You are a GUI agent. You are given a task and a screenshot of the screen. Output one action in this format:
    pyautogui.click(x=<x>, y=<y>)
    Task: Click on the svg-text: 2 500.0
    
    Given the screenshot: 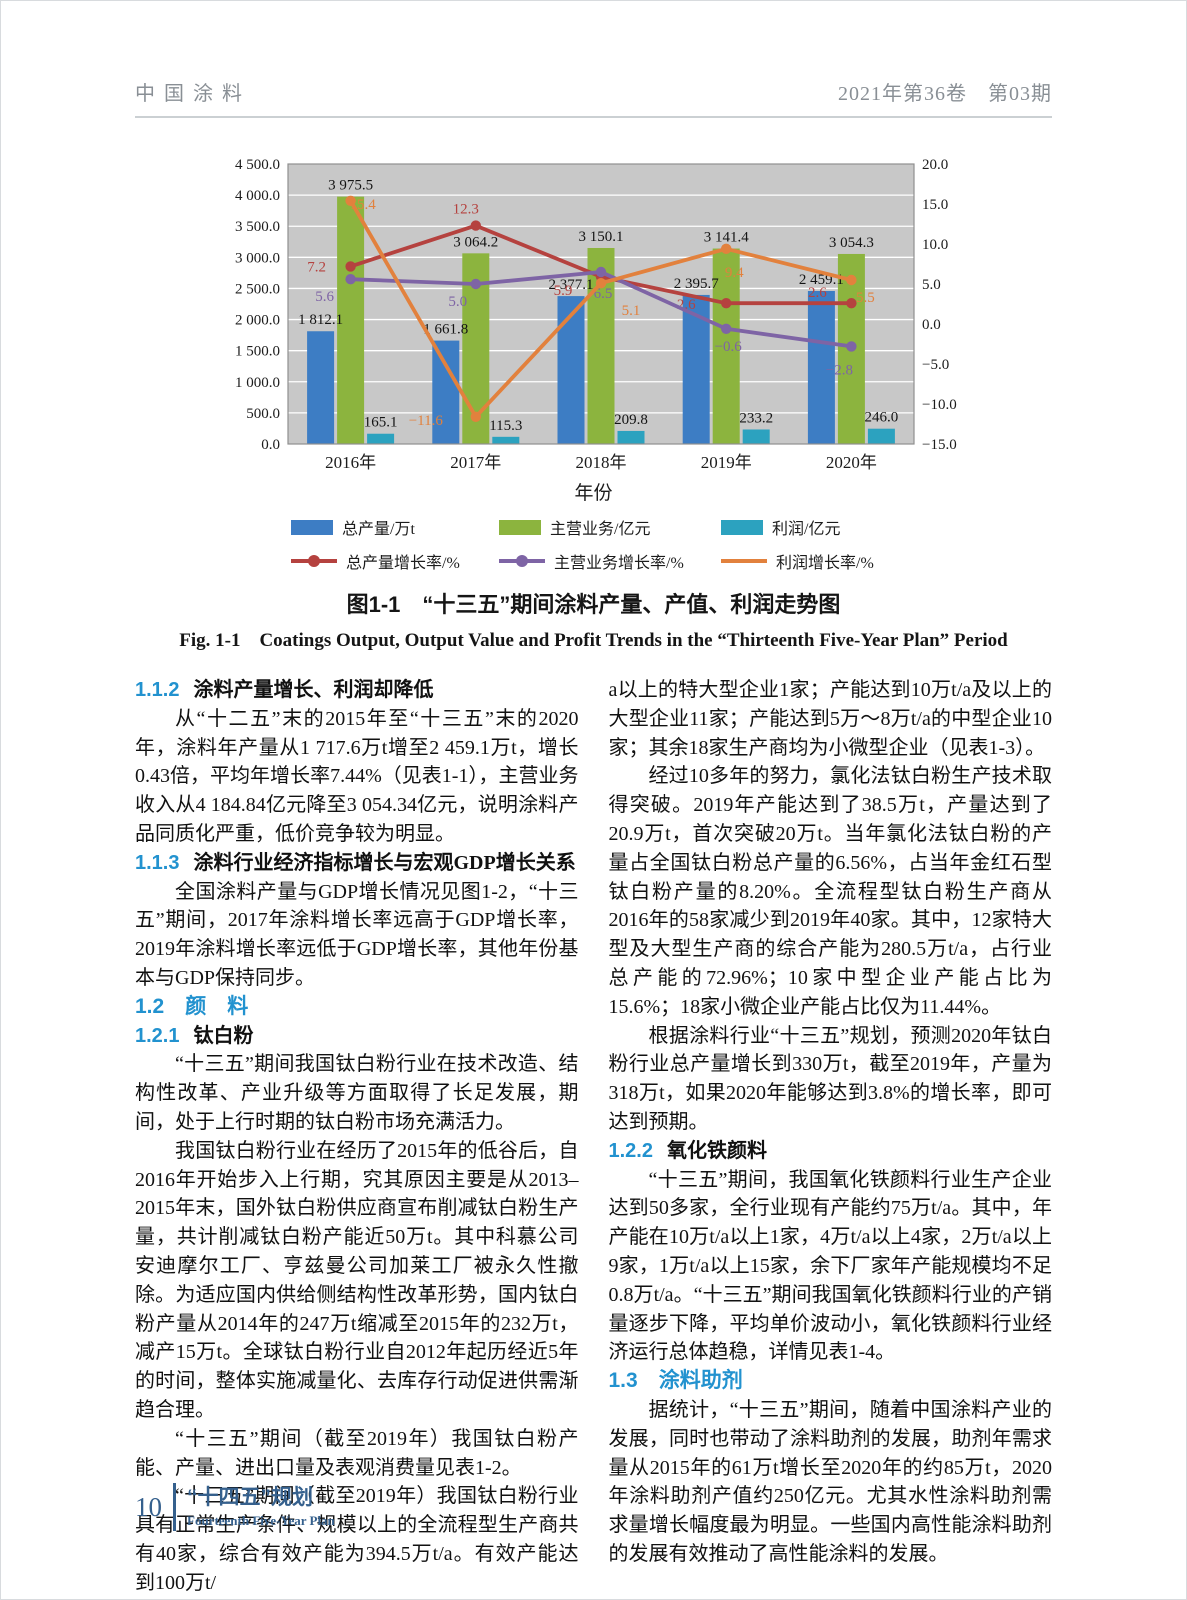 What is the action you would take?
    pyautogui.click(x=257, y=289)
    